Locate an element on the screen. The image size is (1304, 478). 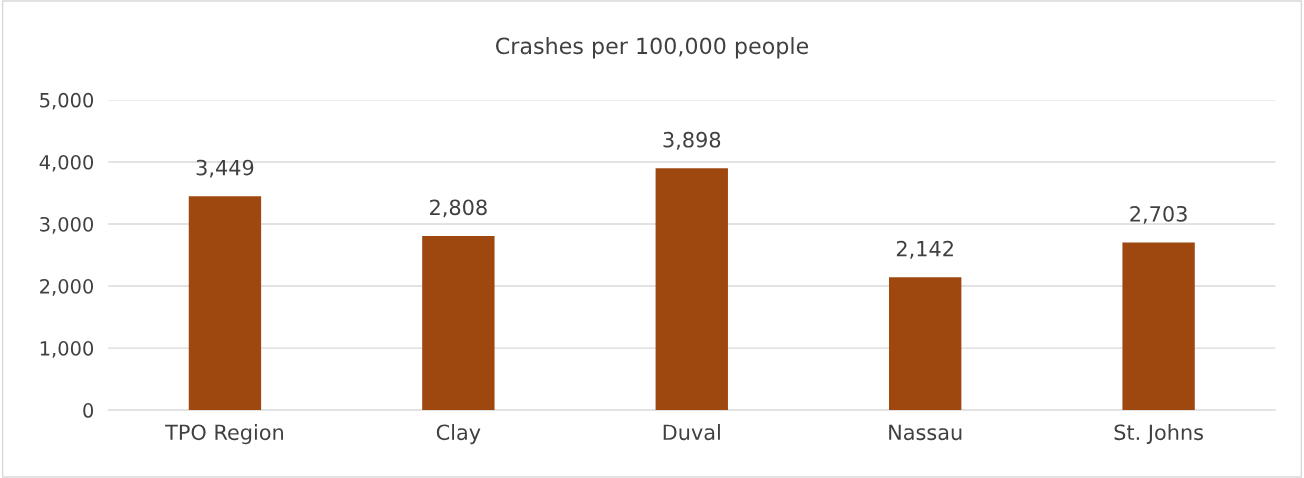
x-tick-label: Nassau is located at coordinates (925, 432).